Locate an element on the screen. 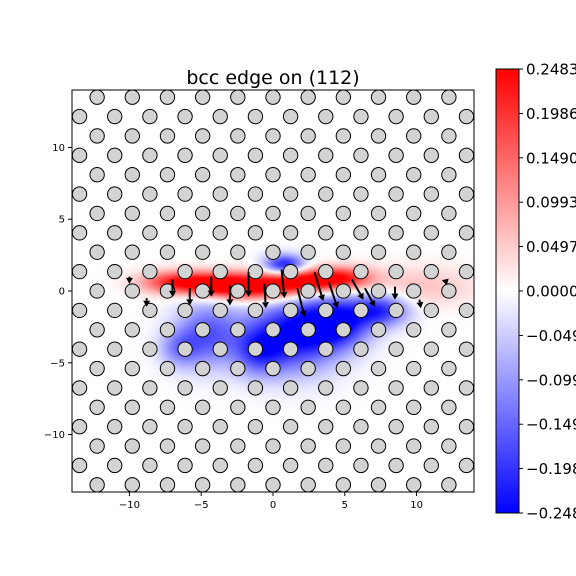 The width and height of the screenshot is (576, 576). y-tick-label: −10 is located at coordinates (54, 435).